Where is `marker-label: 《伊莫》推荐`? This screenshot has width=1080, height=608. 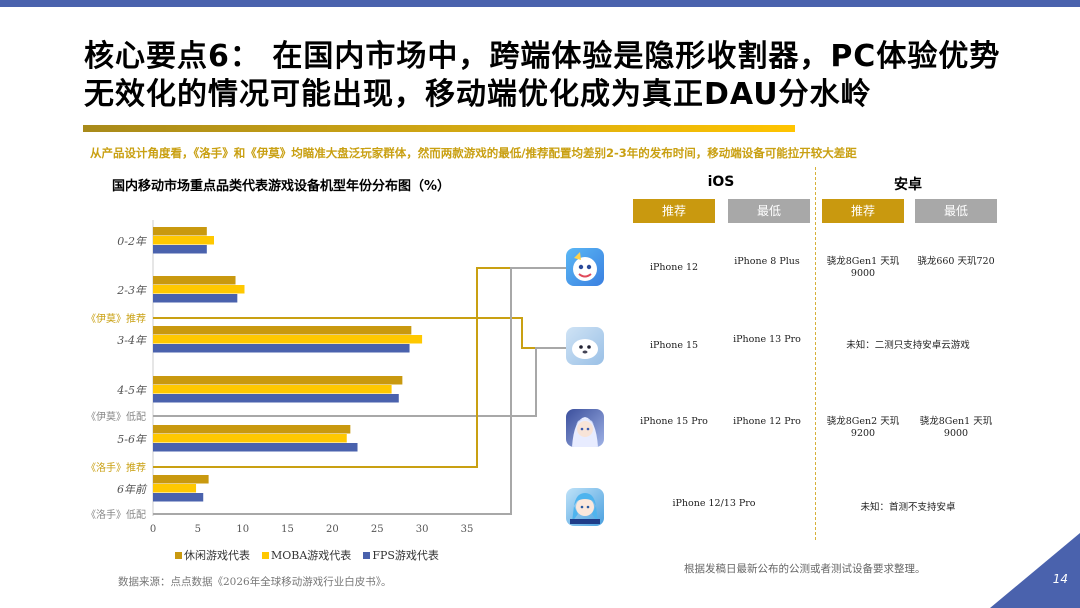 marker-label: 《伊莫》推荐 is located at coordinates (116, 318).